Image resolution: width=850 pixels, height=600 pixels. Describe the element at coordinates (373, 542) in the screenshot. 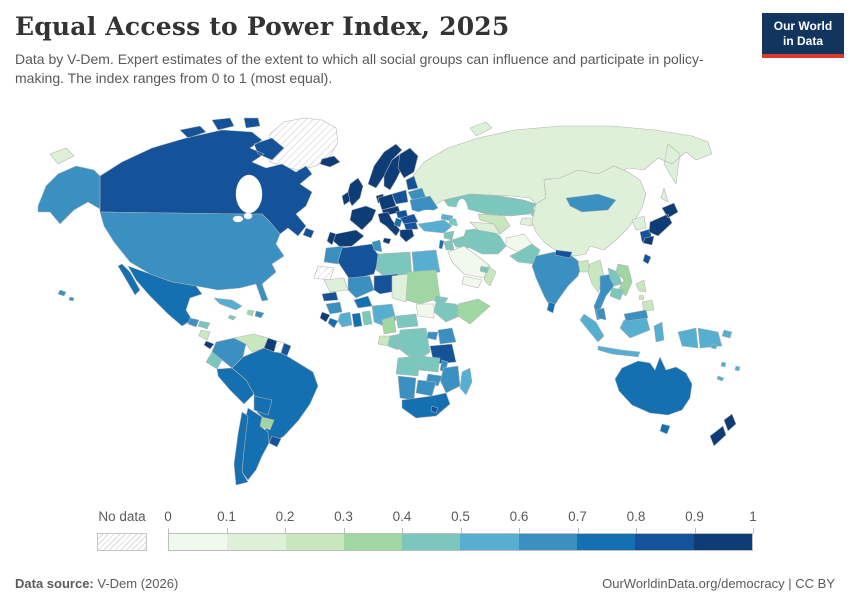

I see `legend-bin-0.3–0.4` at that location.